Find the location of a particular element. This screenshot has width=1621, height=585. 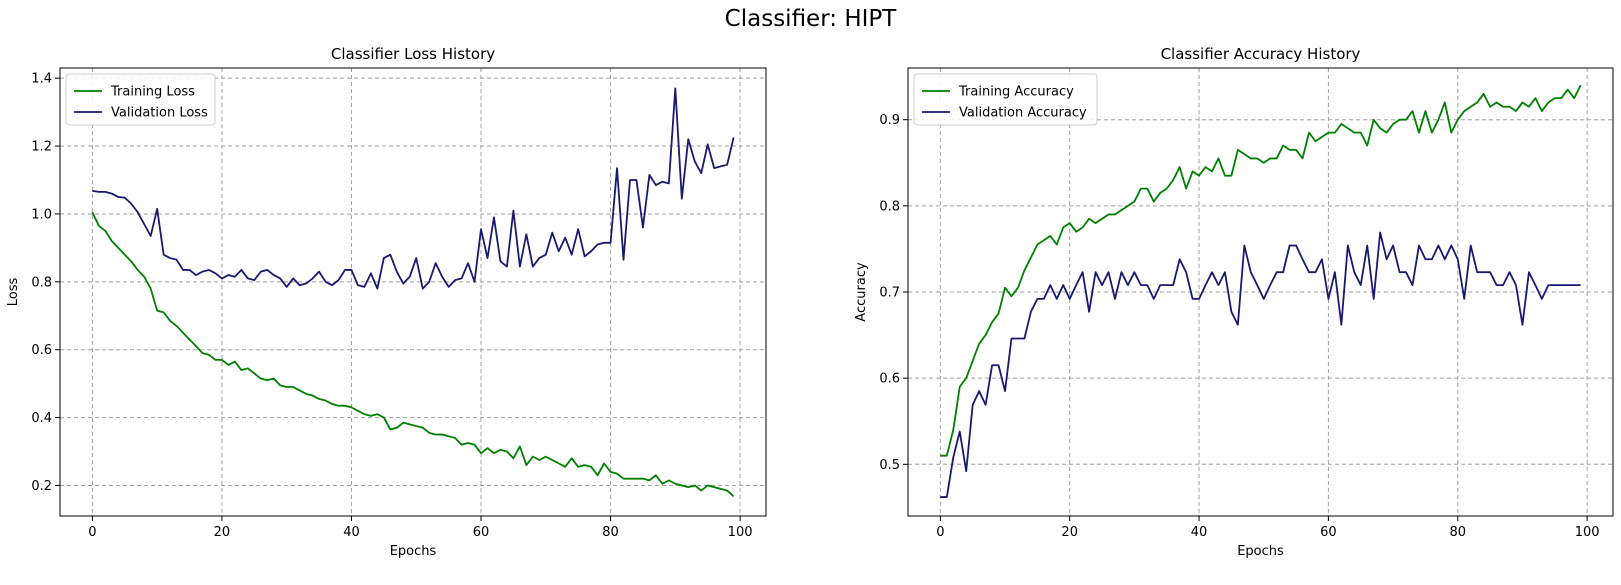

y-tick-label: 1.2 is located at coordinates (41, 147).